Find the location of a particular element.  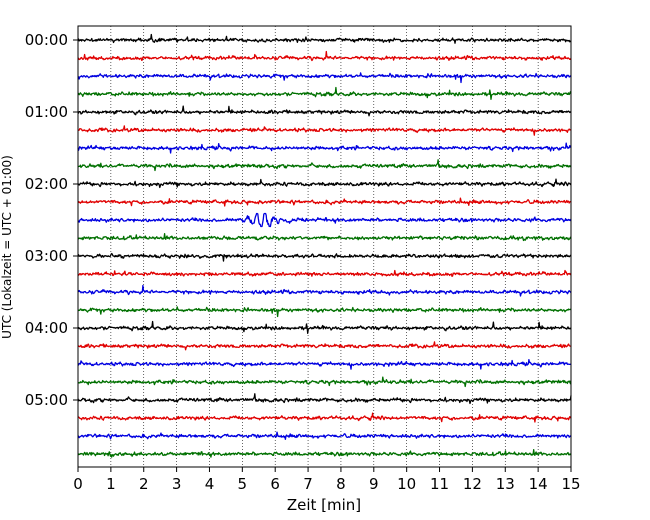

x-tick-label: 11 is located at coordinates (439, 484).